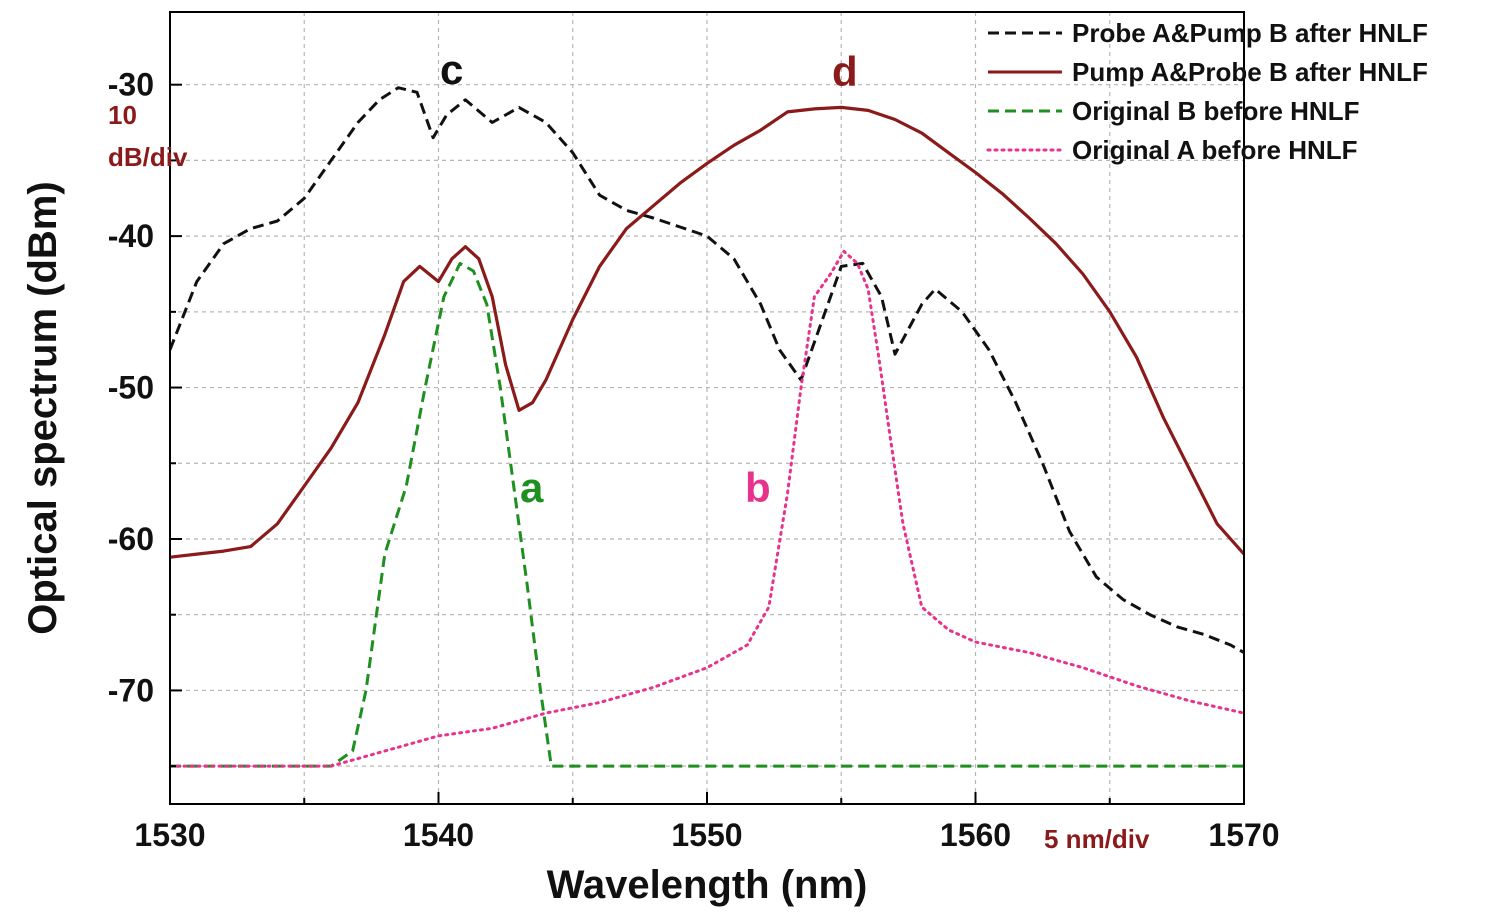 The image size is (1509, 916). I want to click on y-tick-label: -30, so click(131, 85).